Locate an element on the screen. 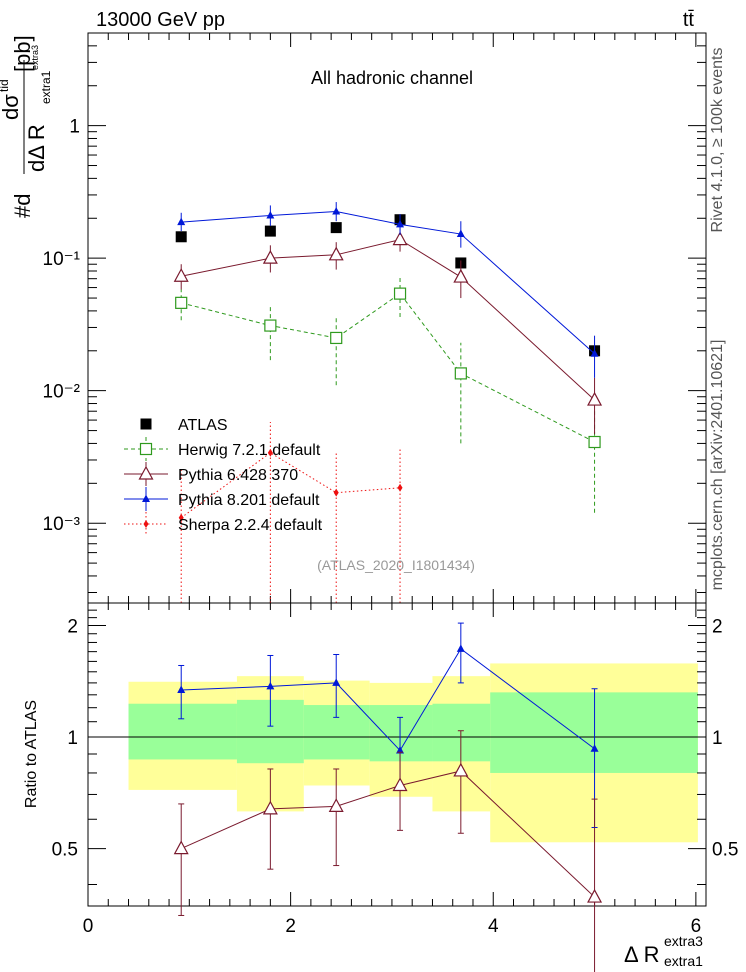 Image resolution: width=746 pixels, height=972 pixels. line-pythia6 is located at coordinates (388, 320).